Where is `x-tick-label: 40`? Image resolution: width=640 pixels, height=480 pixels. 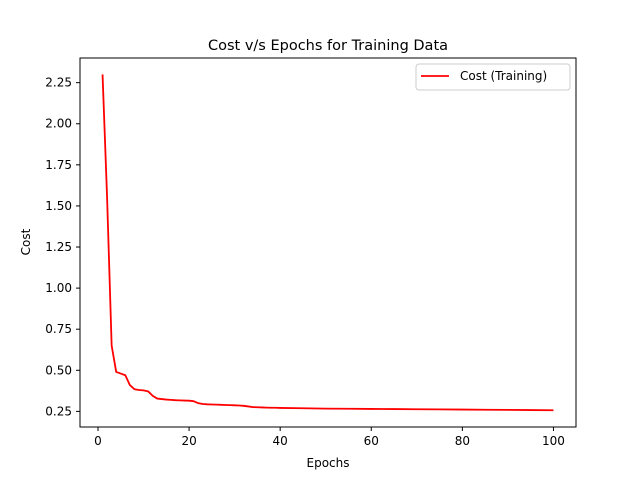
x-tick-label: 40 is located at coordinates (280, 441).